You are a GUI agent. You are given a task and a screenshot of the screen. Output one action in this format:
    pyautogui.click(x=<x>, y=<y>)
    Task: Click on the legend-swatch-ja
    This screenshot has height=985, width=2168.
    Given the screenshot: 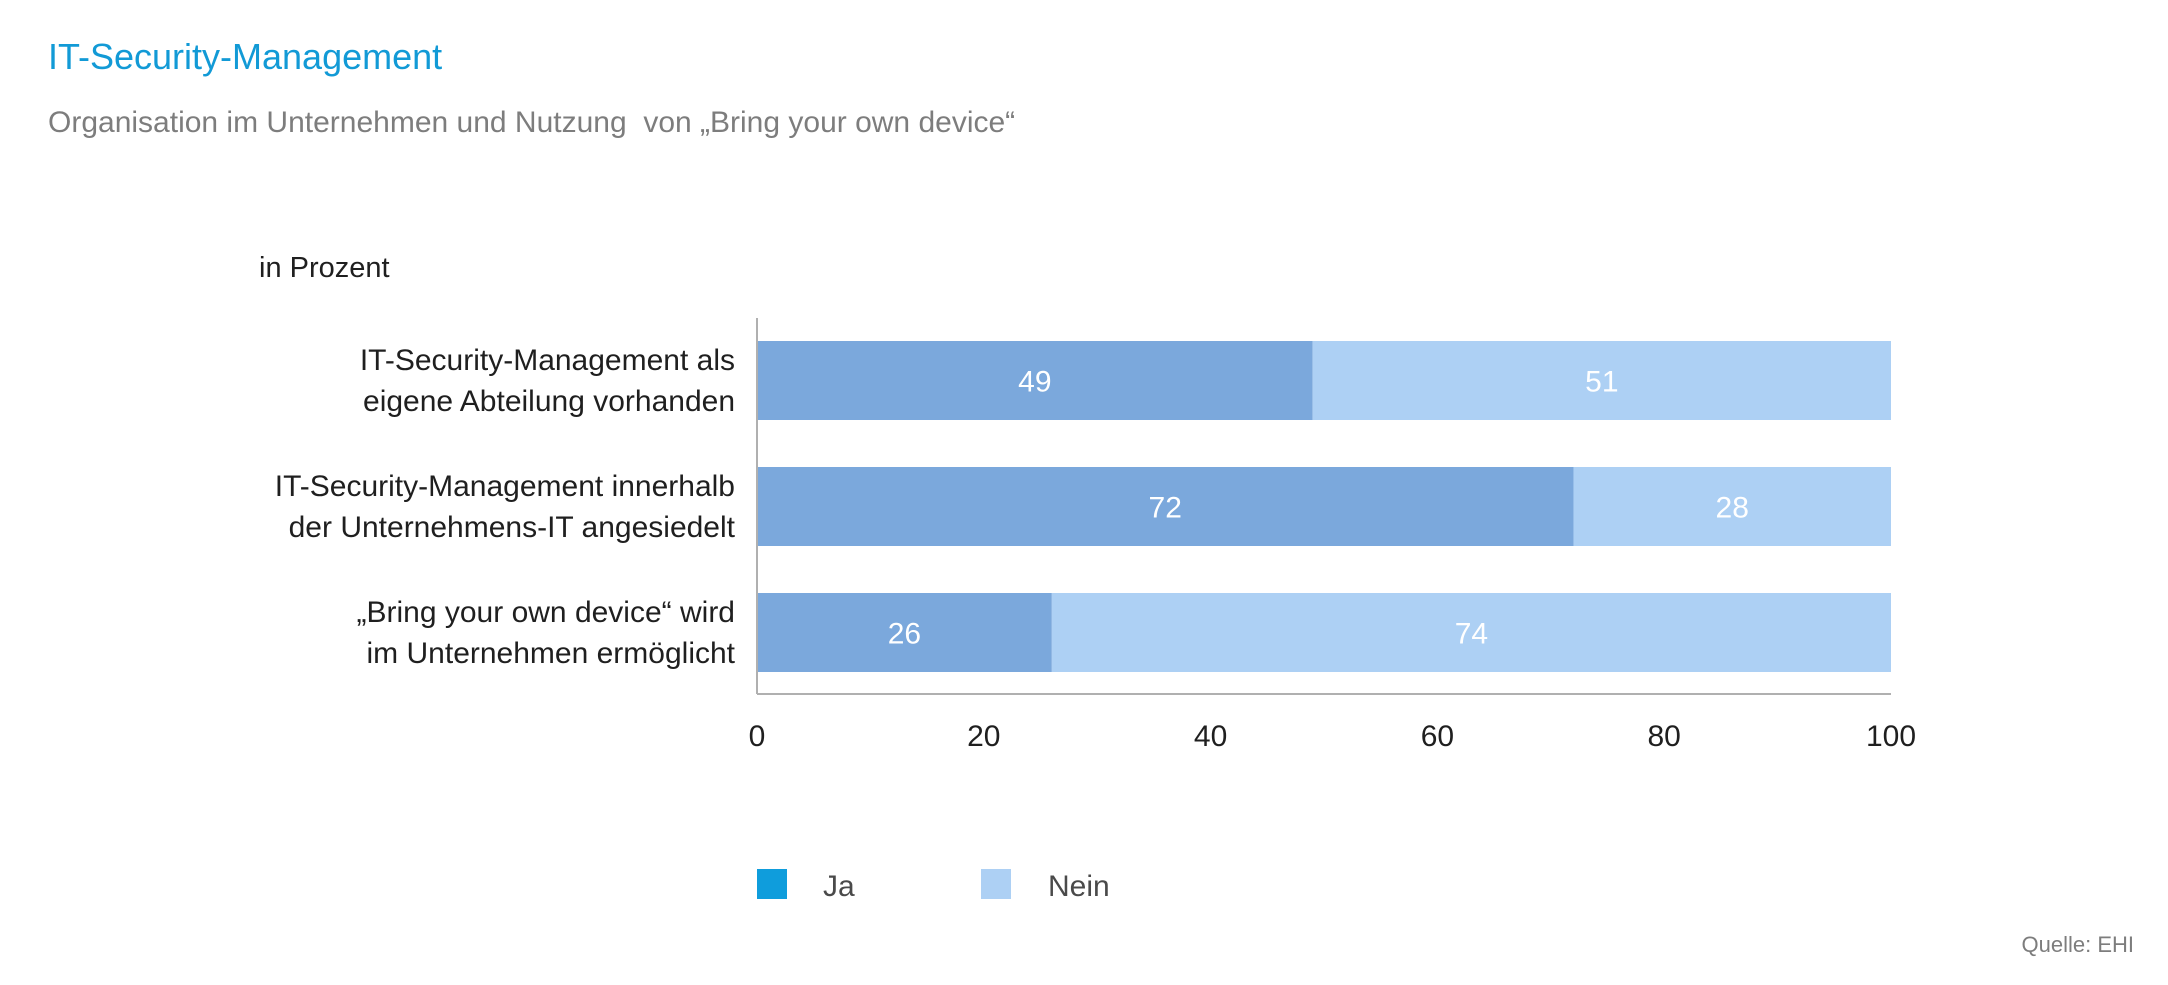 What is the action you would take?
    pyautogui.click(x=772, y=884)
    